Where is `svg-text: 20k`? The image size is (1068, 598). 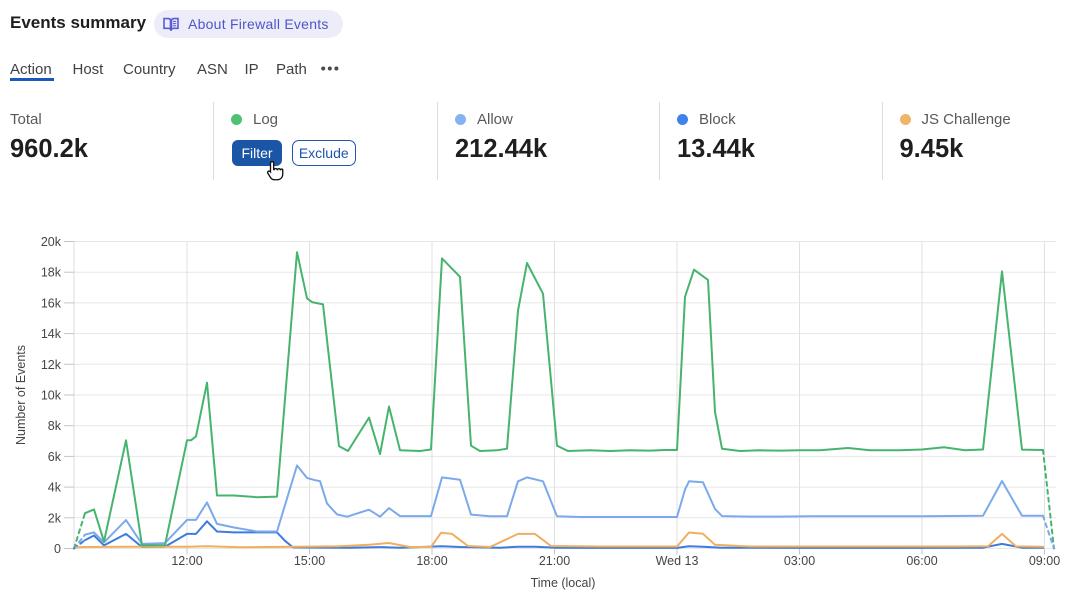
svg-text: 20k is located at coordinates (51, 242).